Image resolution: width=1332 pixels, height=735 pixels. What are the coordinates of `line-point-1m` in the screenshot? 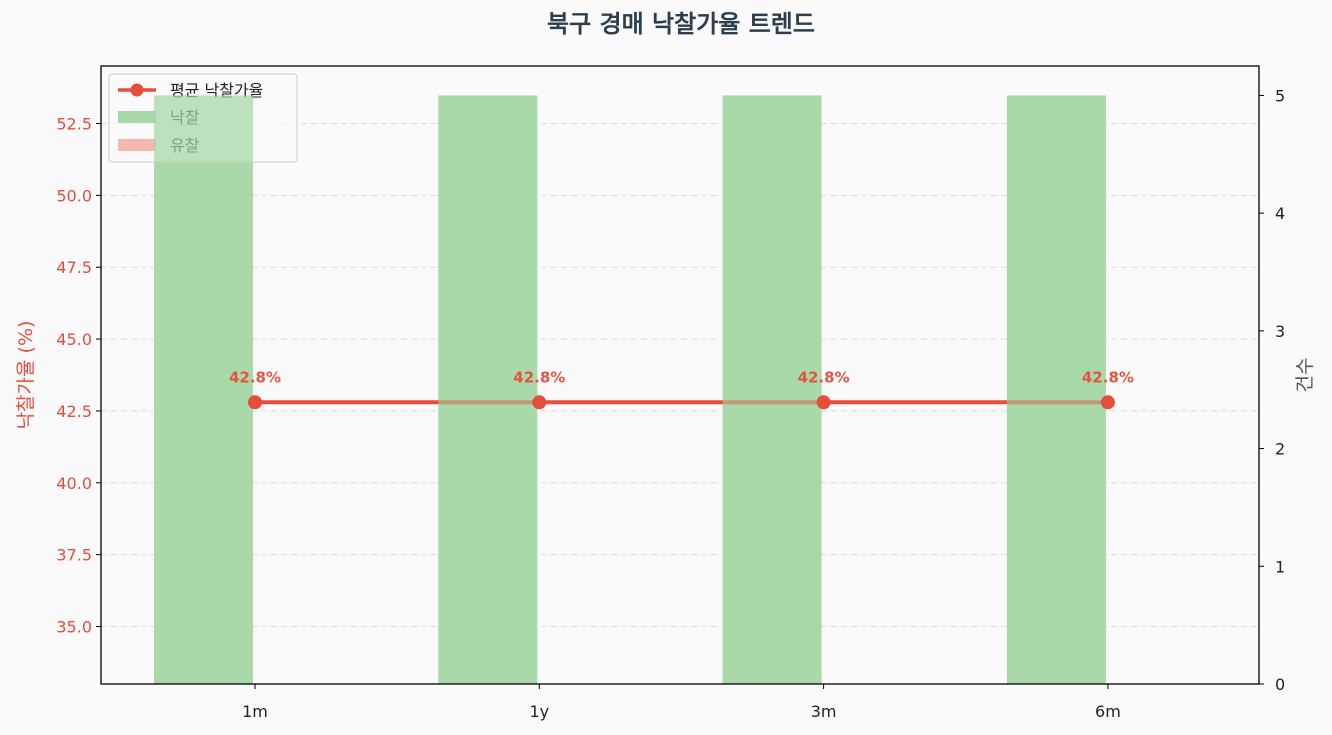 It's located at (255, 402).